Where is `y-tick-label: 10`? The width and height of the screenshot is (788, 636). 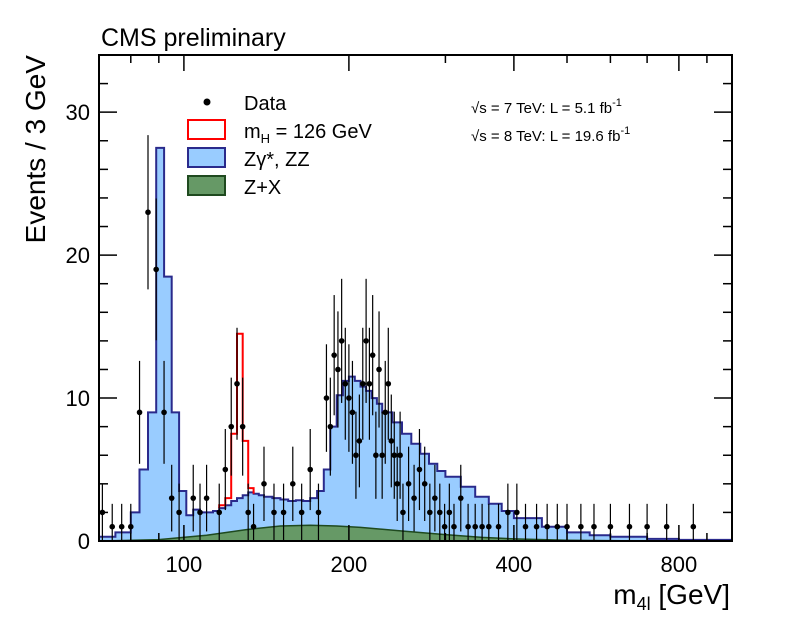
y-tick-label: 10 is located at coordinates (78, 398).